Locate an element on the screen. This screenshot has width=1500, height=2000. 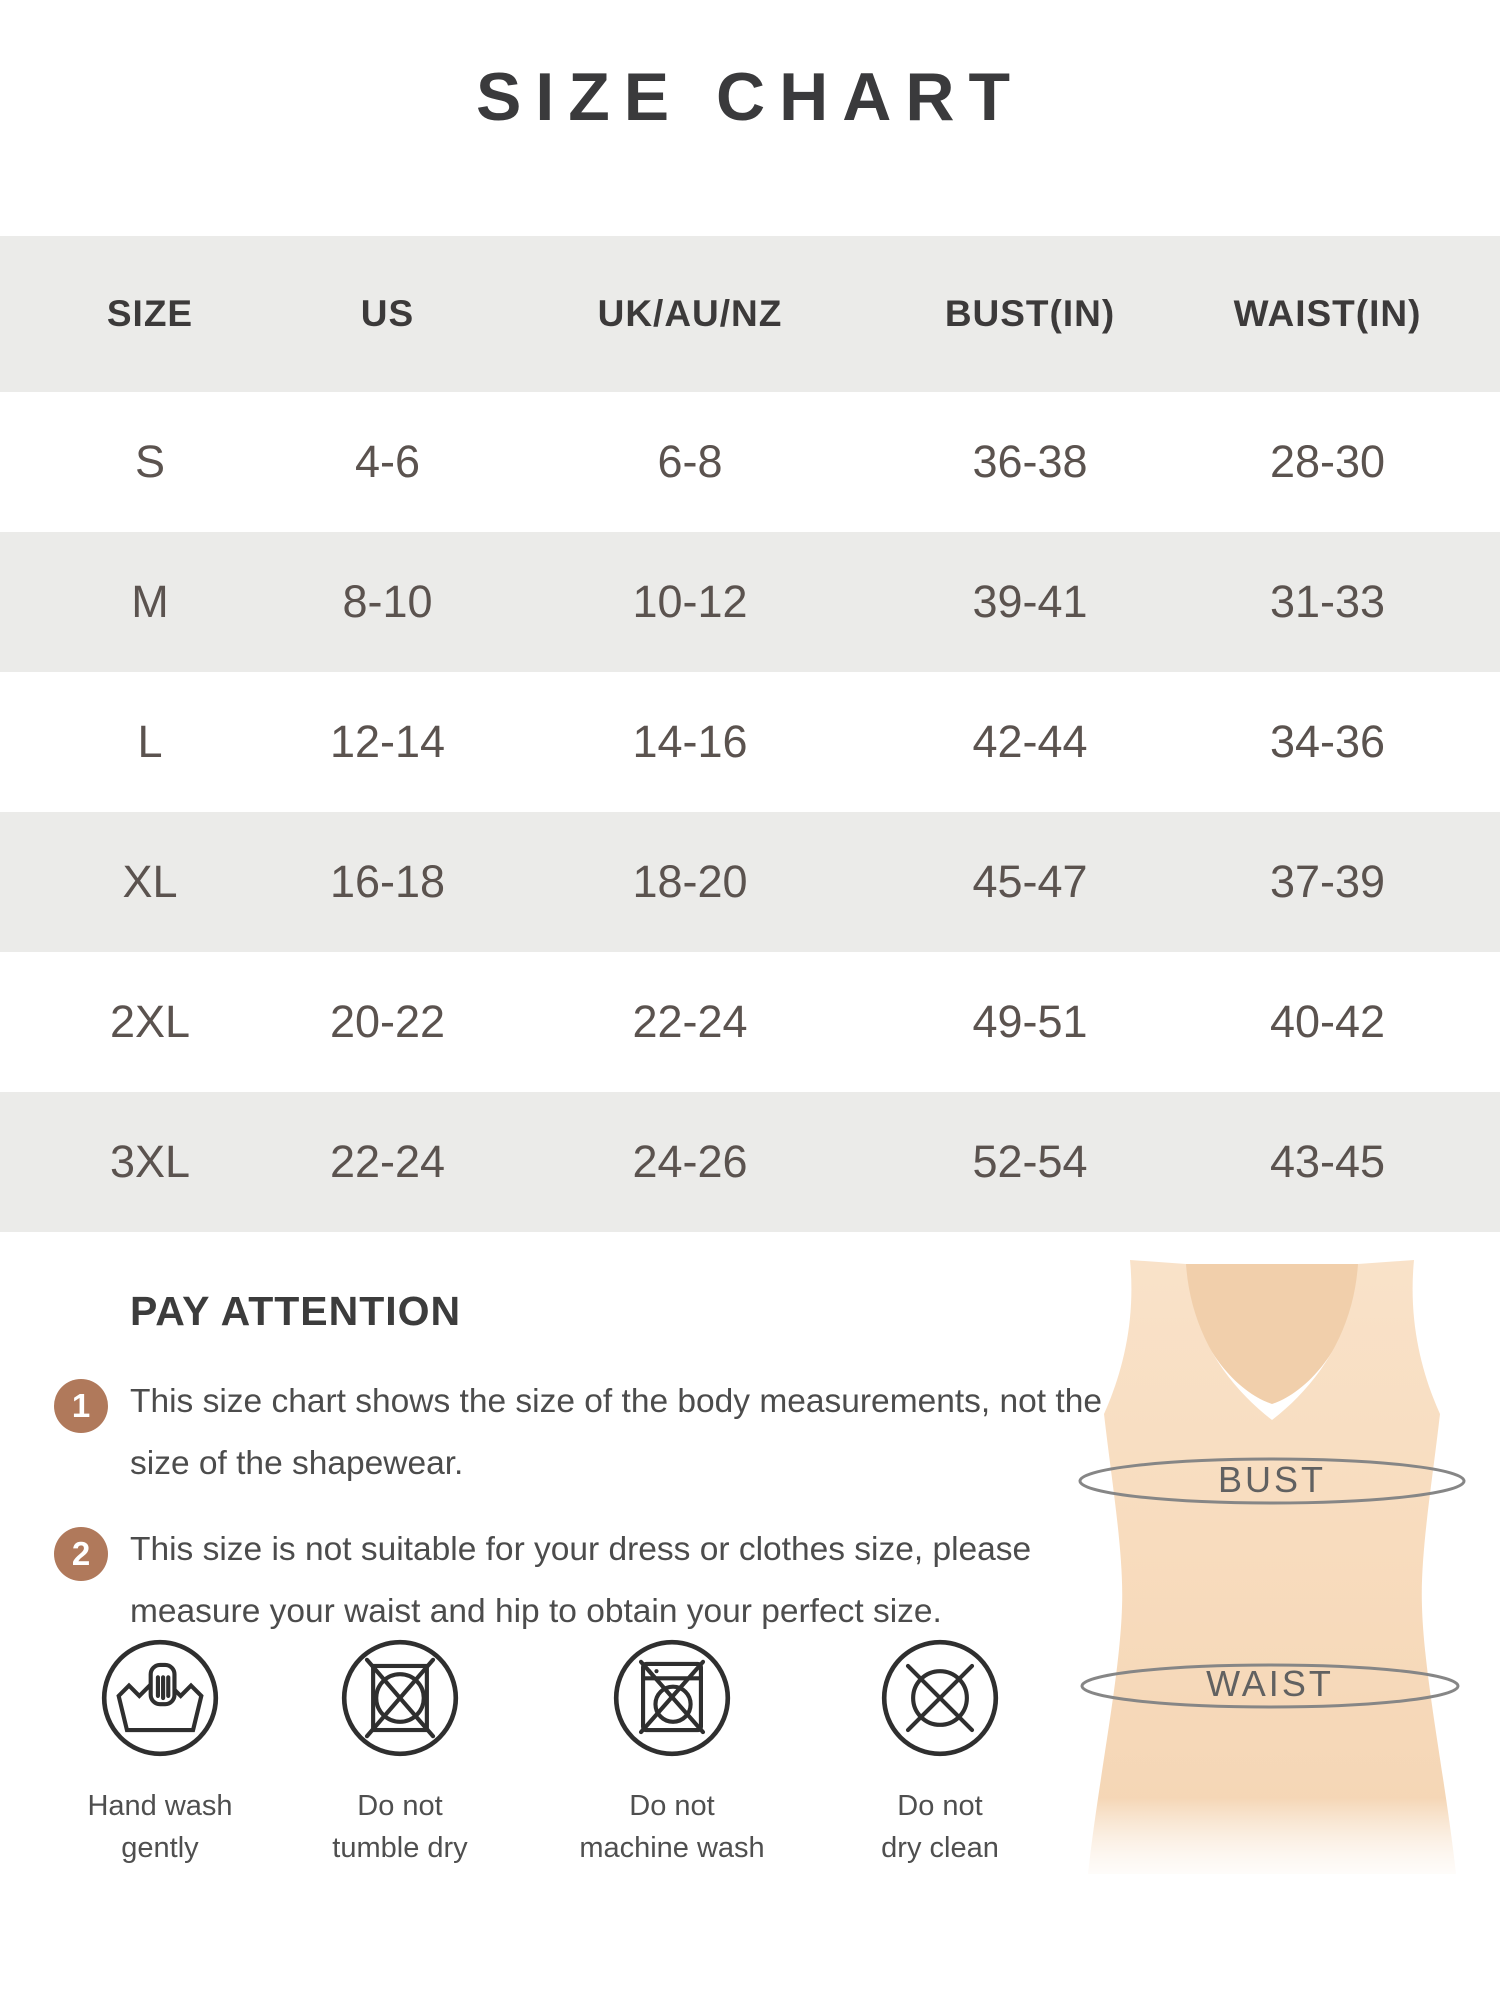
header-row: SIZE US UK/AU/NZ BUST(IN) WAIST(IN) is located at coordinates (750, 314).